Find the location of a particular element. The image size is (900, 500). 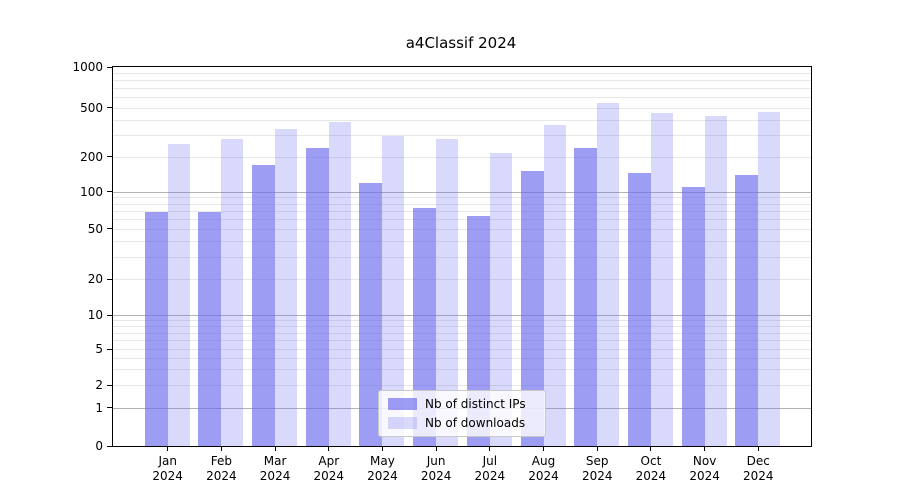

y-tick-label: 200 is located at coordinates (91, 156).